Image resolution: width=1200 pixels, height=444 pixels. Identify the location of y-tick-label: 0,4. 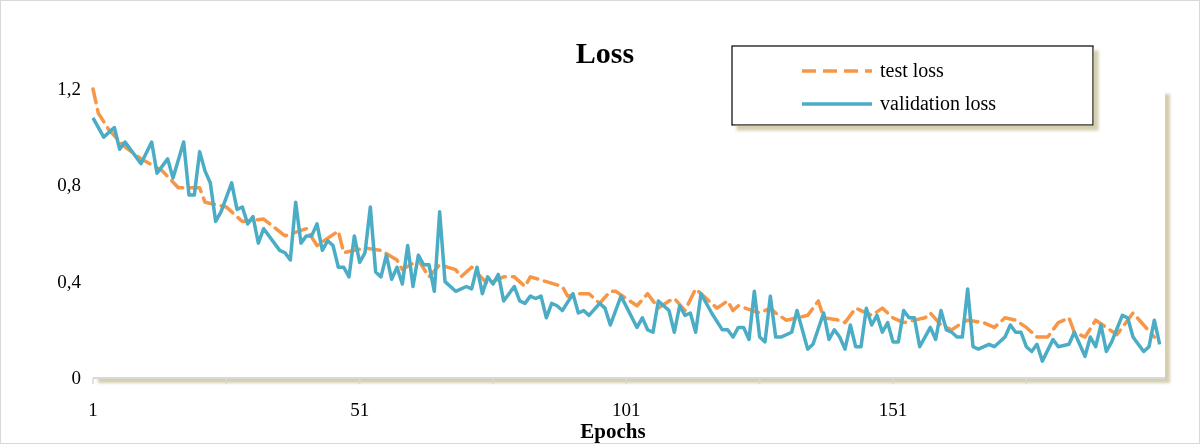
(69, 281).